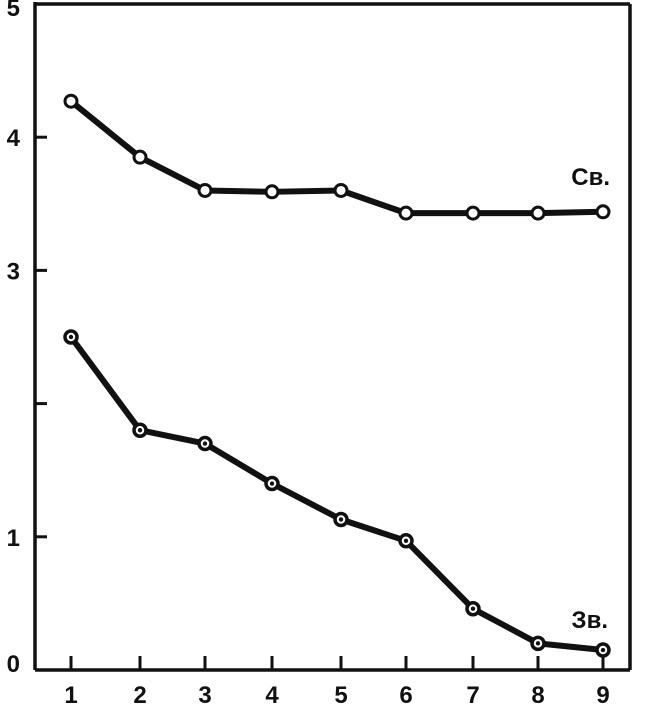  What do you see at coordinates (13, 664) in the screenshot?
I see `y-tick-label: 0` at bounding box center [13, 664].